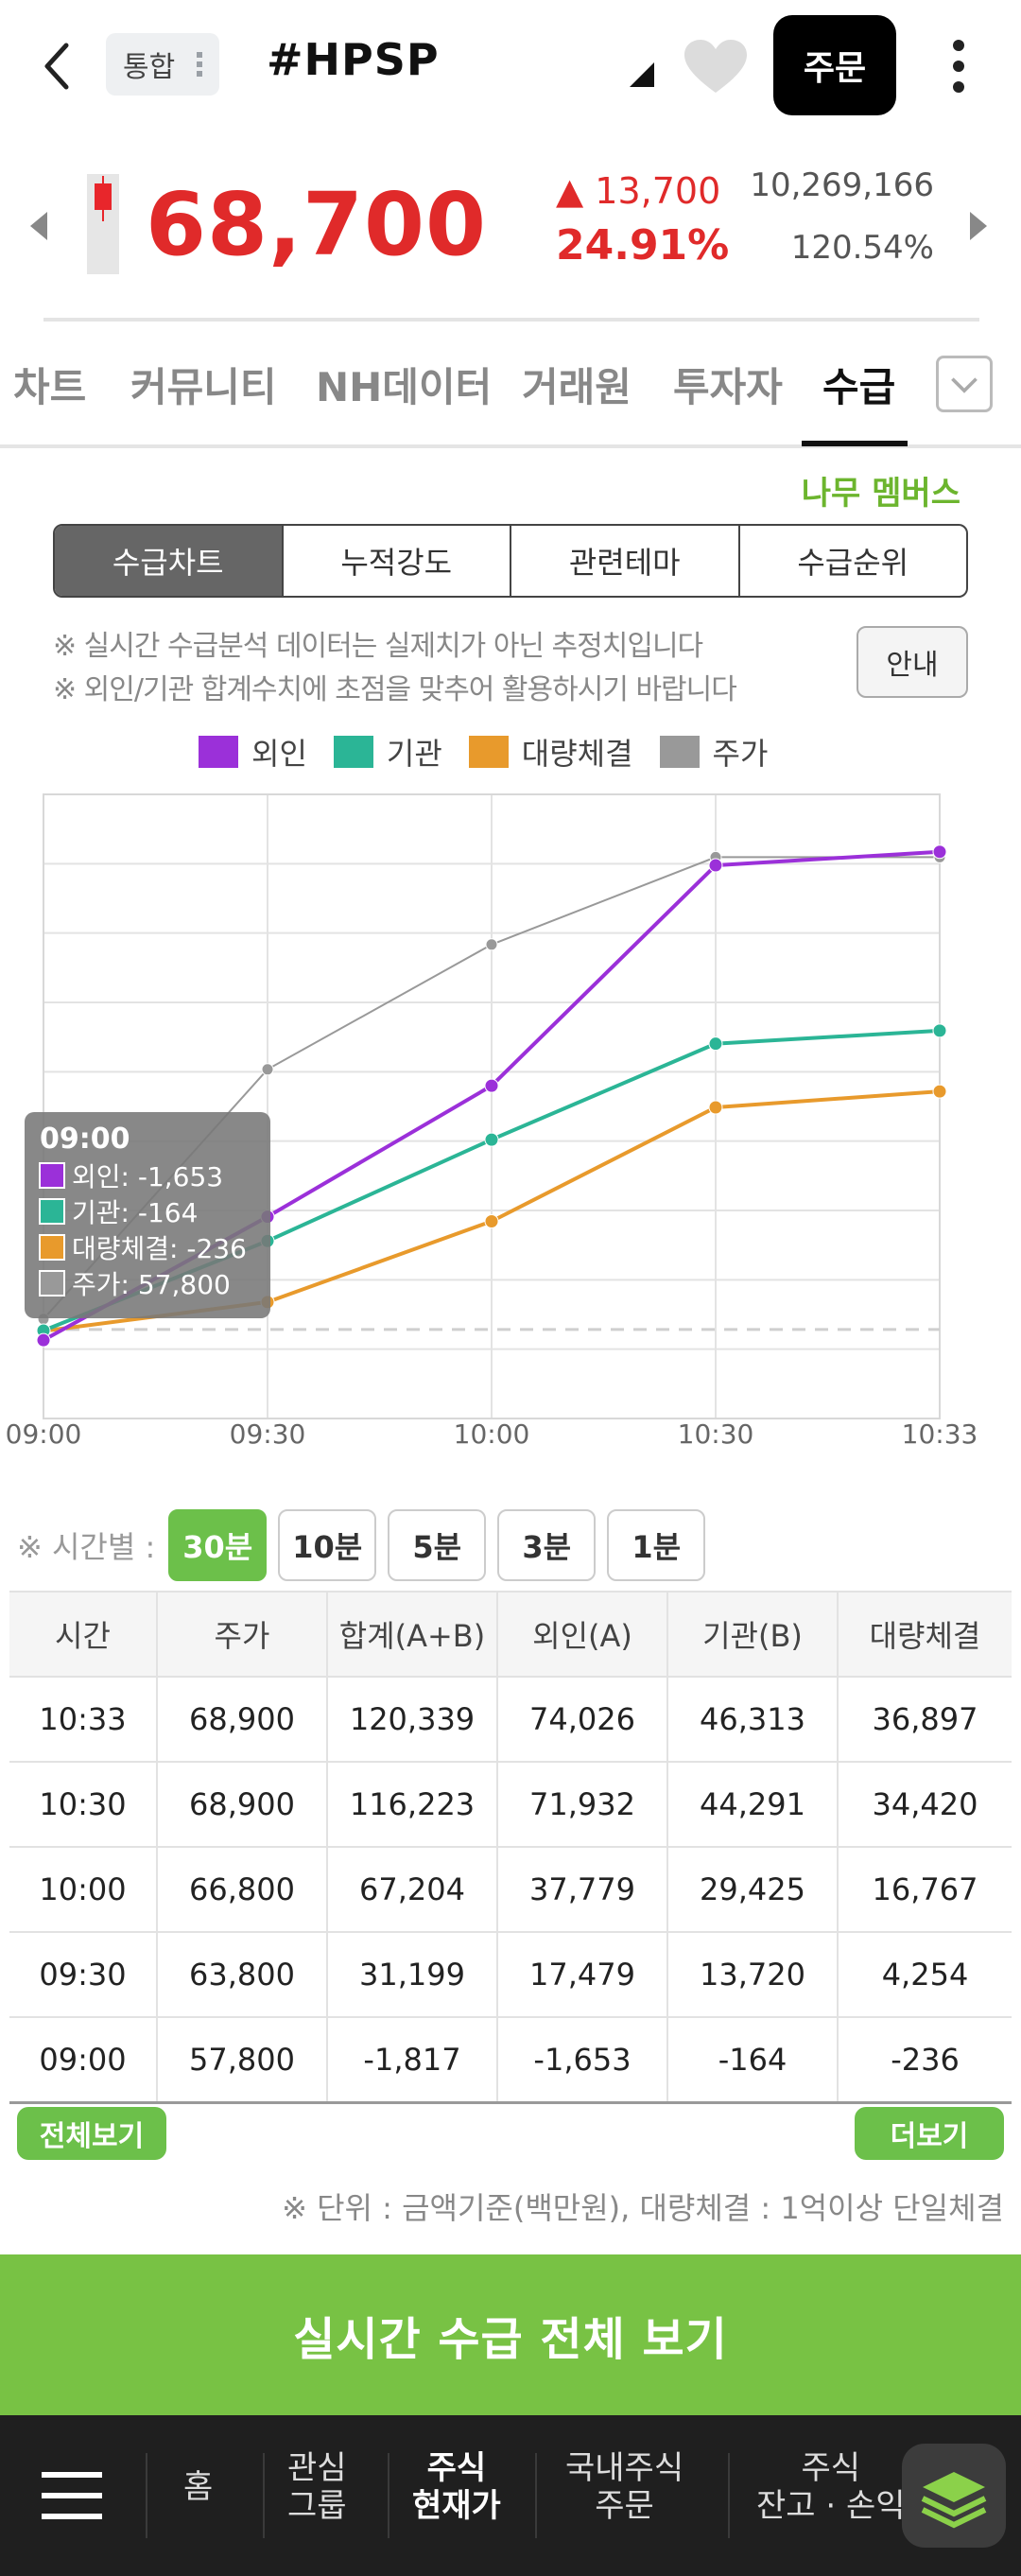 This screenshot has height=2576, width=1021. Describe the element at coordinates (199, 64) in the screenshot. I see `drag-dots-icon` at that location.